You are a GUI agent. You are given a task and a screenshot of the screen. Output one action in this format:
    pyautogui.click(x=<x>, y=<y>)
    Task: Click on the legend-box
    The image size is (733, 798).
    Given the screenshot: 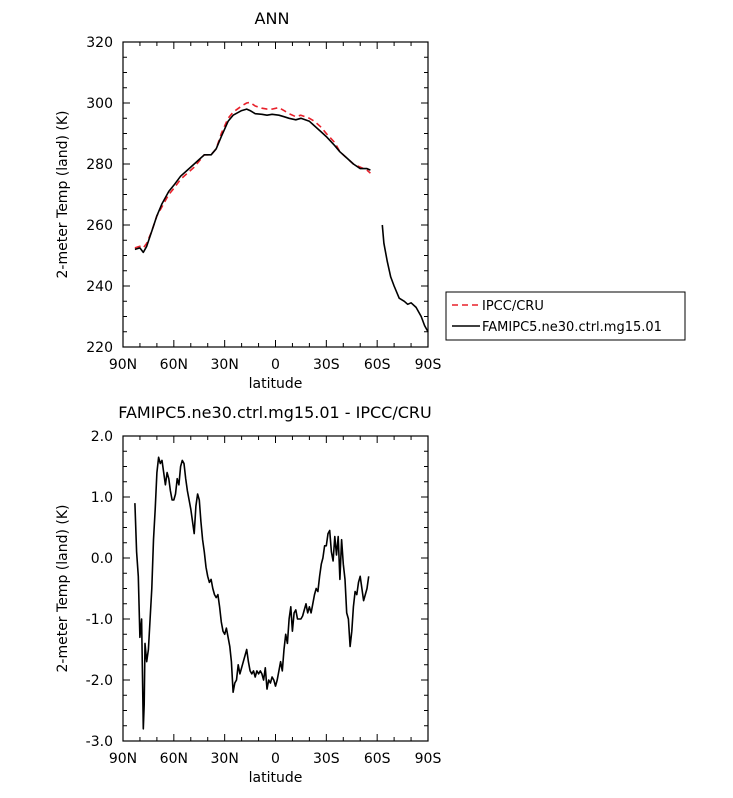 What is the action you would take?
    pyautogui.click(x=565, y=316)
    